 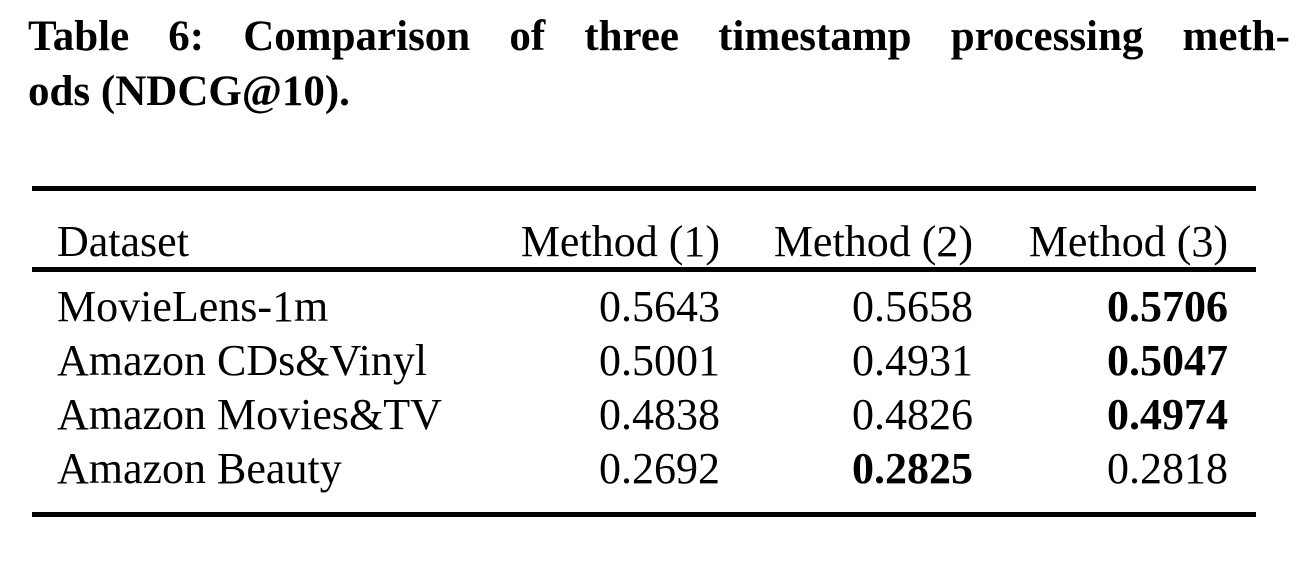 What do you see at coordinates (193, 306) in the screenshot?
I see `dataset-name: MovieLens-1m` at bounding box center [193, 306].